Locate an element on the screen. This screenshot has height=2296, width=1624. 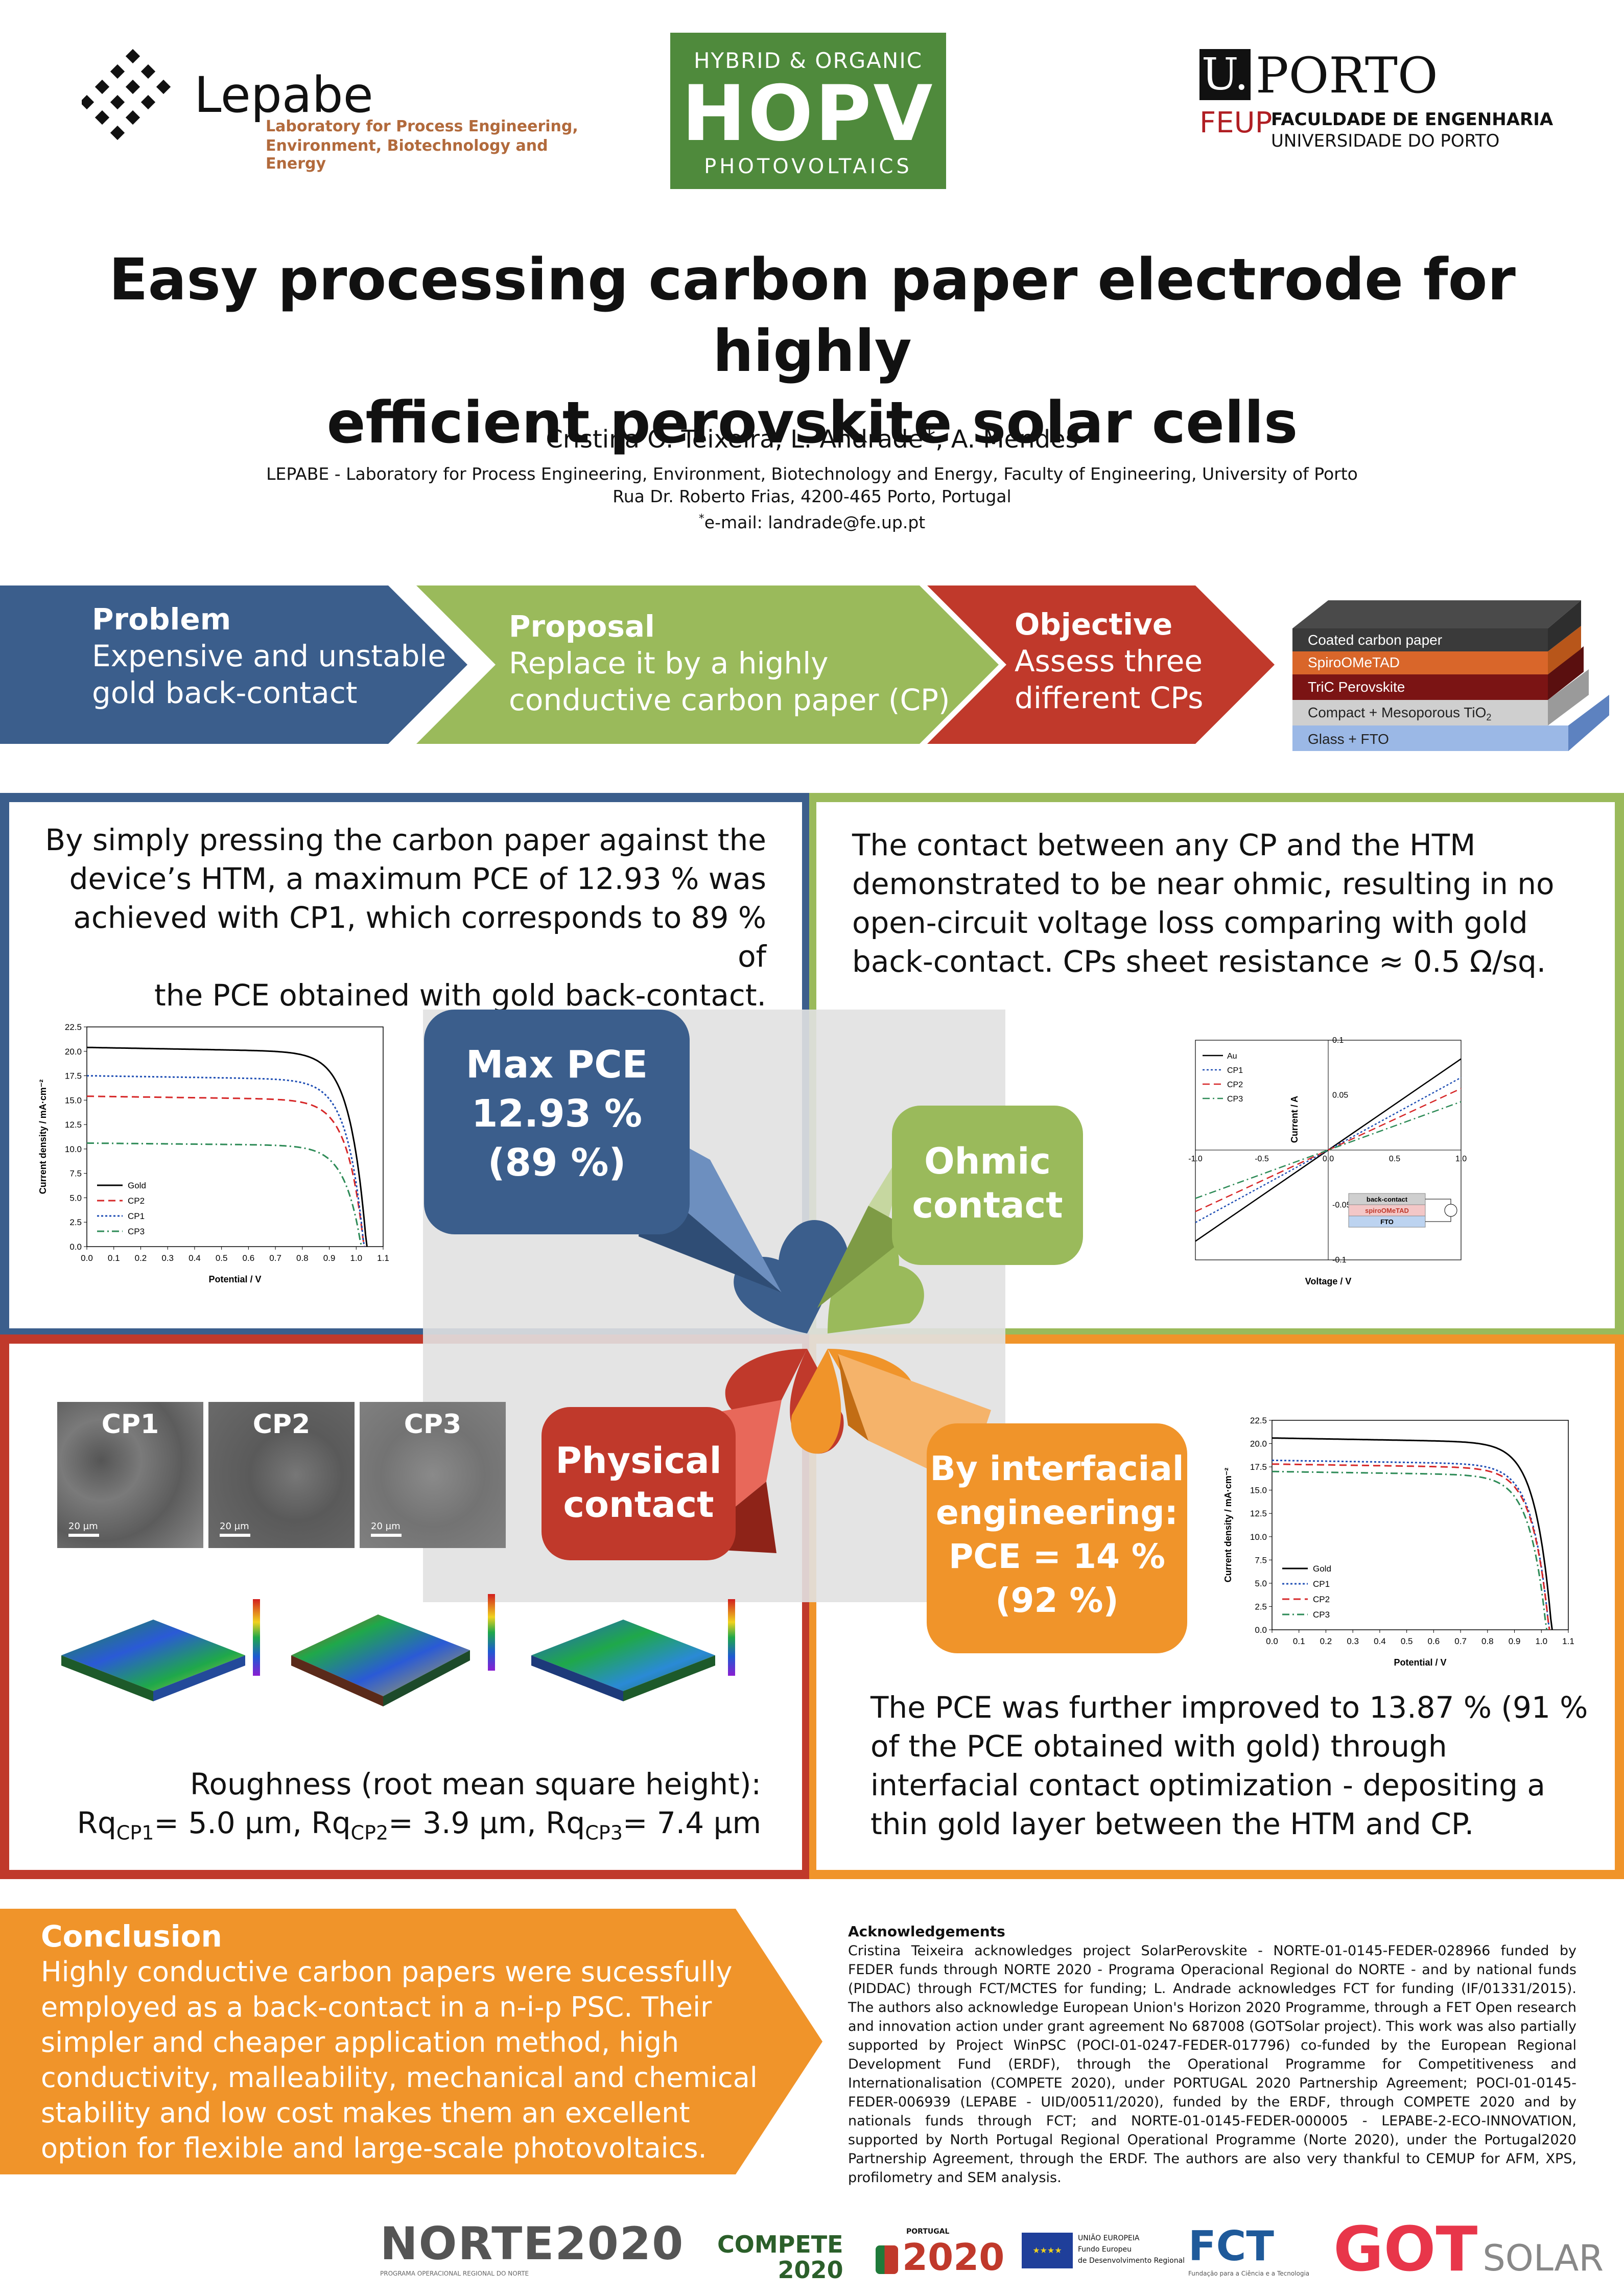
y-tick-label: 12.5 is located at coordinates (73, 1125).